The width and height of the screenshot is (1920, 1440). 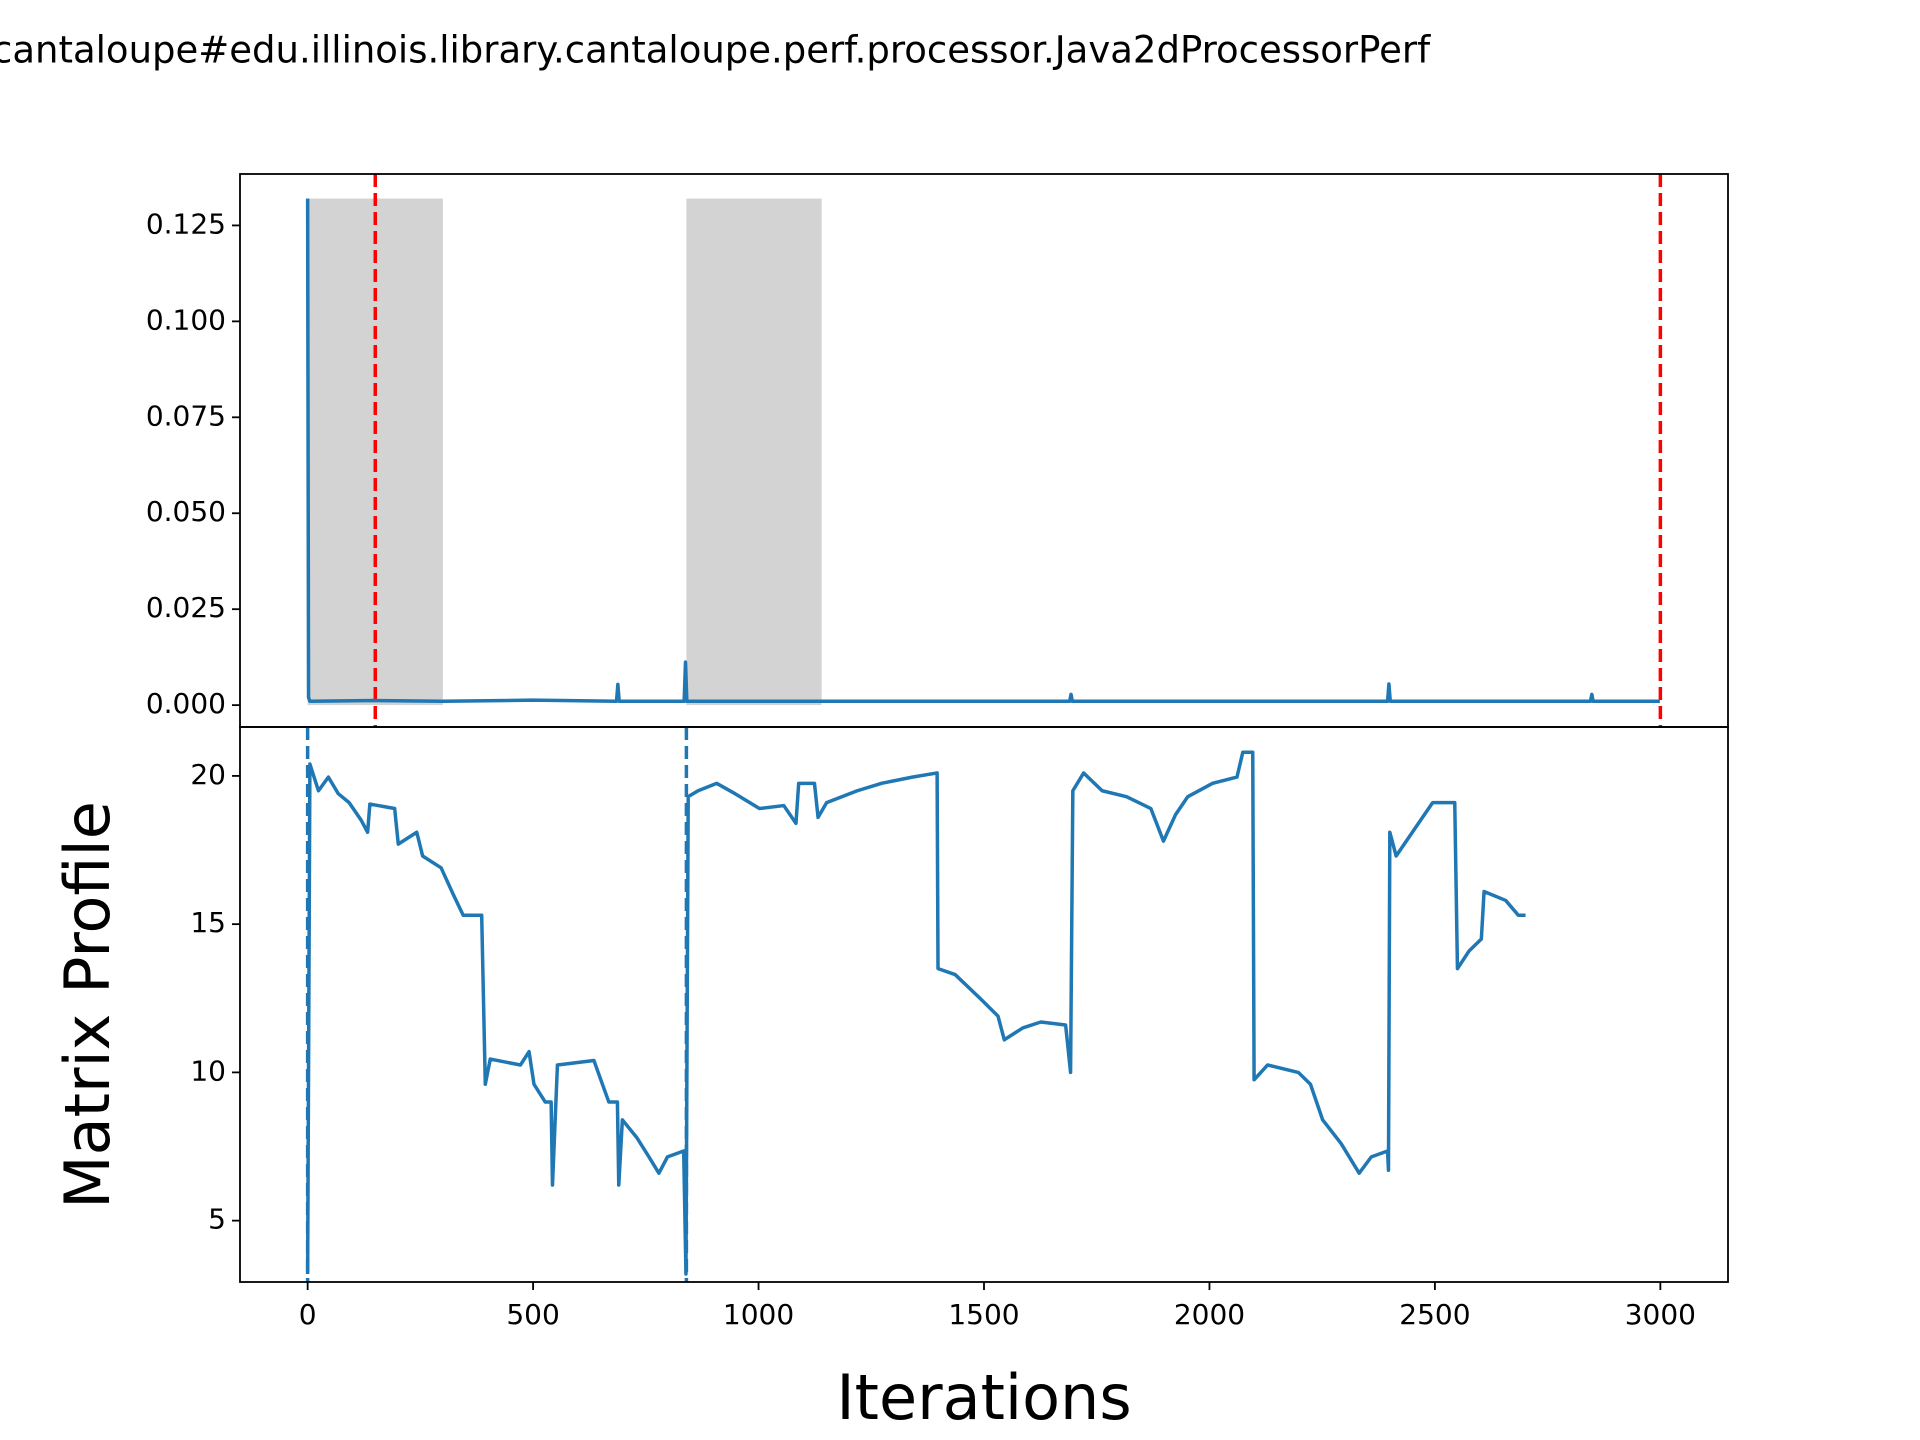 I want to click on y-tick-label: 0.125, so click(x=186, y=223).